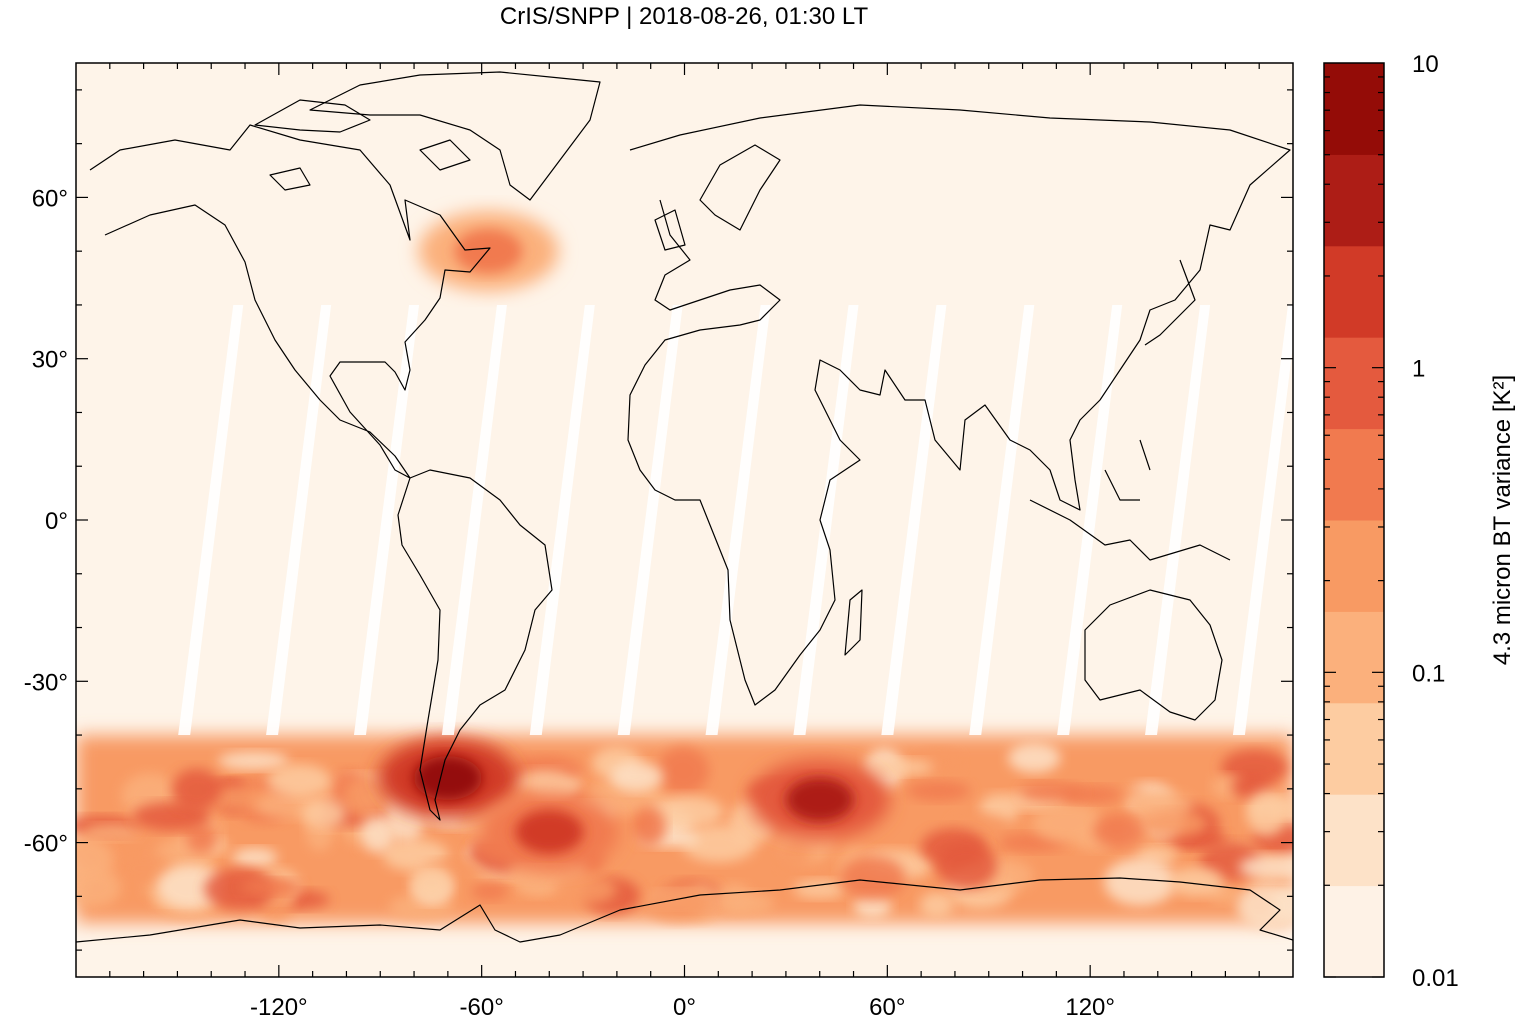  I want to click on coastline-antarctica, so click(684, 910).